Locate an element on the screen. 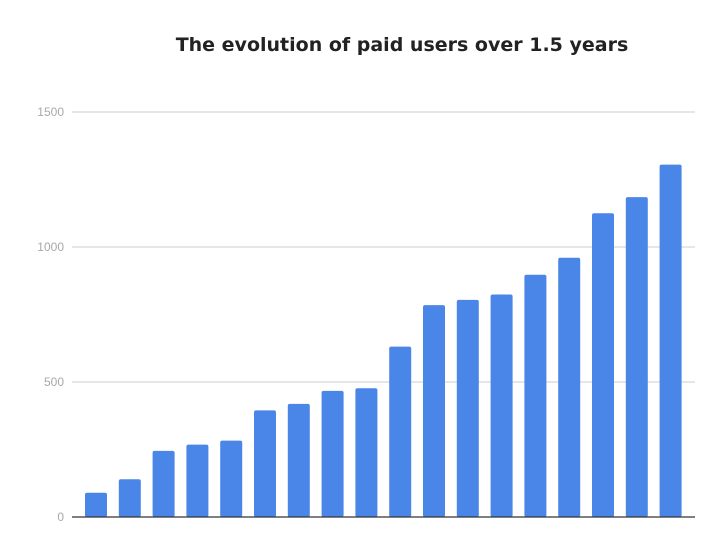  y-tick-label-1000: 1000 is located at coordinates (50, 247).